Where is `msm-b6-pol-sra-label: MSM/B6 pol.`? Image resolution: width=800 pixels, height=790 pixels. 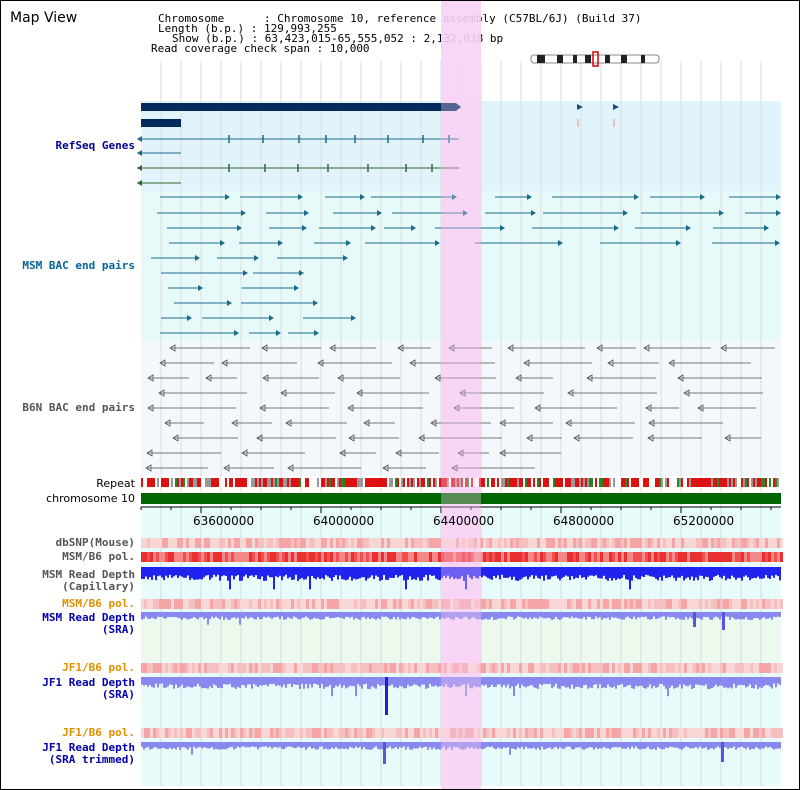 msm-b6-pol-sra-label: MSM/B6 pol. is located at coordinates (98, 603).